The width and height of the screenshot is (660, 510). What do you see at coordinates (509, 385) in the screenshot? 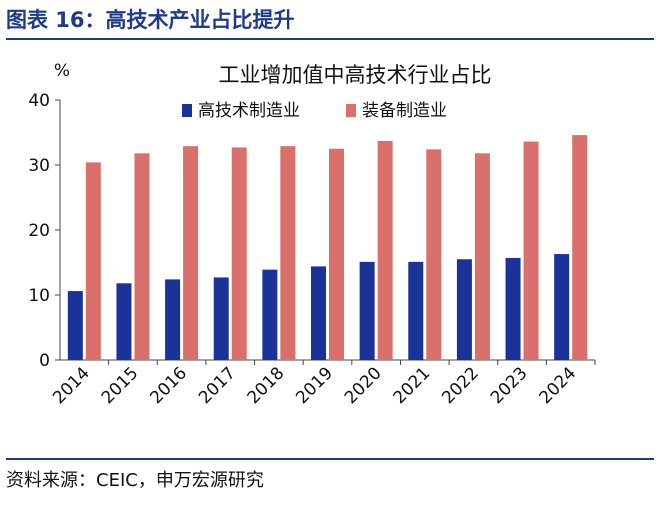
I see `x-tick-label: 2023` at bounding box center [509, 385].